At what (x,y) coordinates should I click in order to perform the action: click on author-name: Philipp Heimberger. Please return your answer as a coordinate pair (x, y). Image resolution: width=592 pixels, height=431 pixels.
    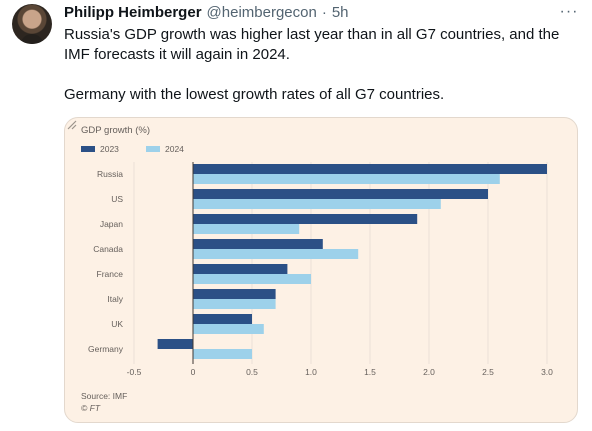
    Looking at the image, I should click on (133, 12).